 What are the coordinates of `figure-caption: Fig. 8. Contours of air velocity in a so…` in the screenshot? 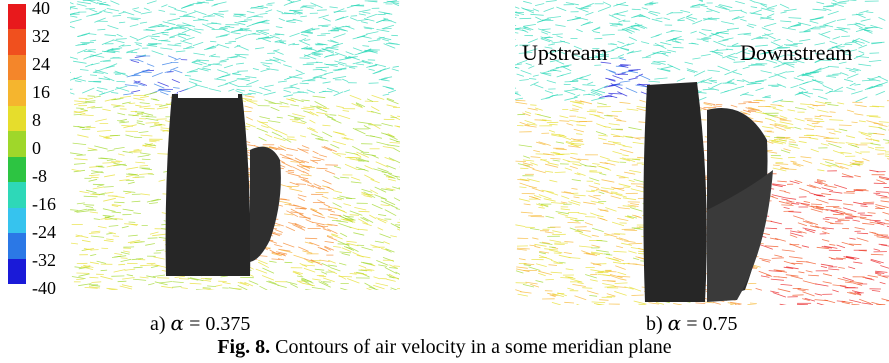 It's located at (444, 347).